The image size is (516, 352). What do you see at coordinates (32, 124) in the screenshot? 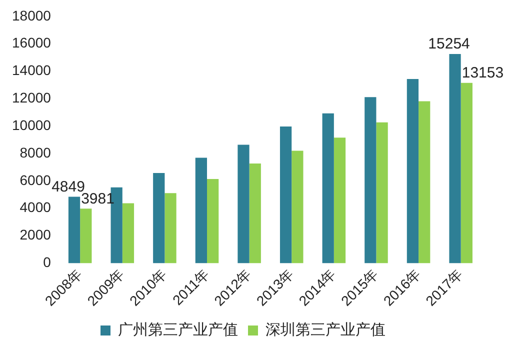
I see `y-tick-label: 10000` at bounding box center [32, 124].